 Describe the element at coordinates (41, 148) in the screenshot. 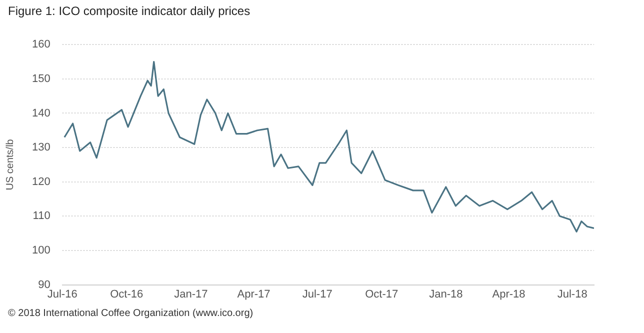

I see `y-tick-label: 130` at that location.